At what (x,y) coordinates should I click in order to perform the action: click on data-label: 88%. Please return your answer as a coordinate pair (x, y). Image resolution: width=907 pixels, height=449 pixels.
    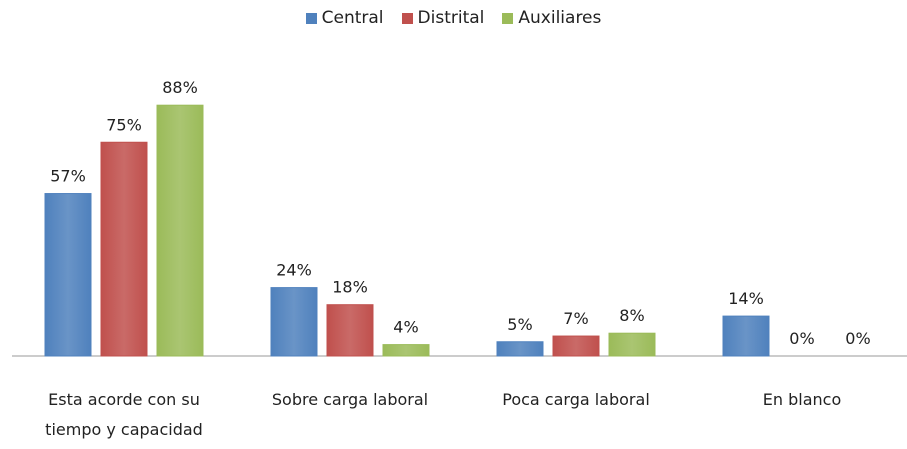
    Looking at the image, I should click on (180, 87).